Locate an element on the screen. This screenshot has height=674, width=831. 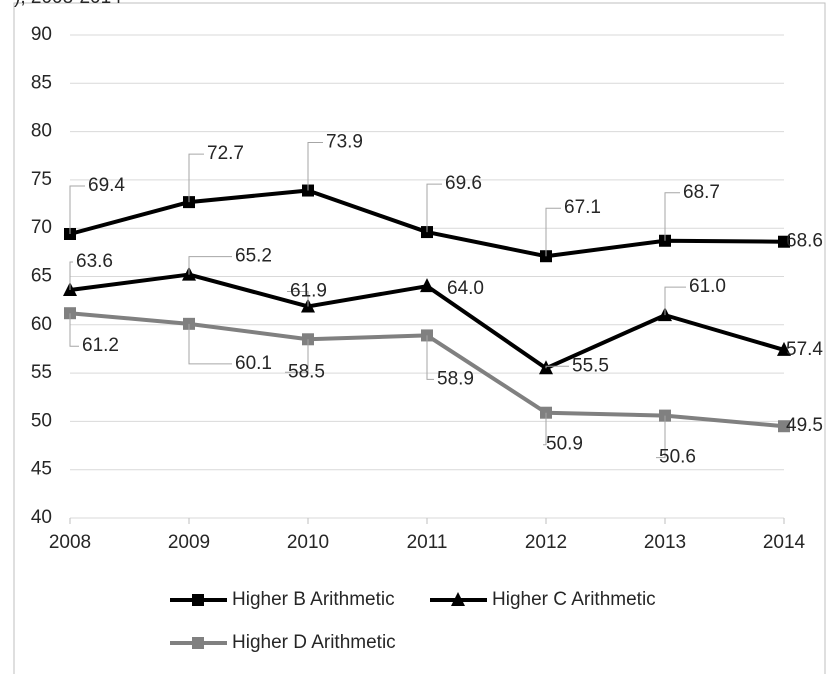
data-label: 58.5 is located at coordinates (306, 371).